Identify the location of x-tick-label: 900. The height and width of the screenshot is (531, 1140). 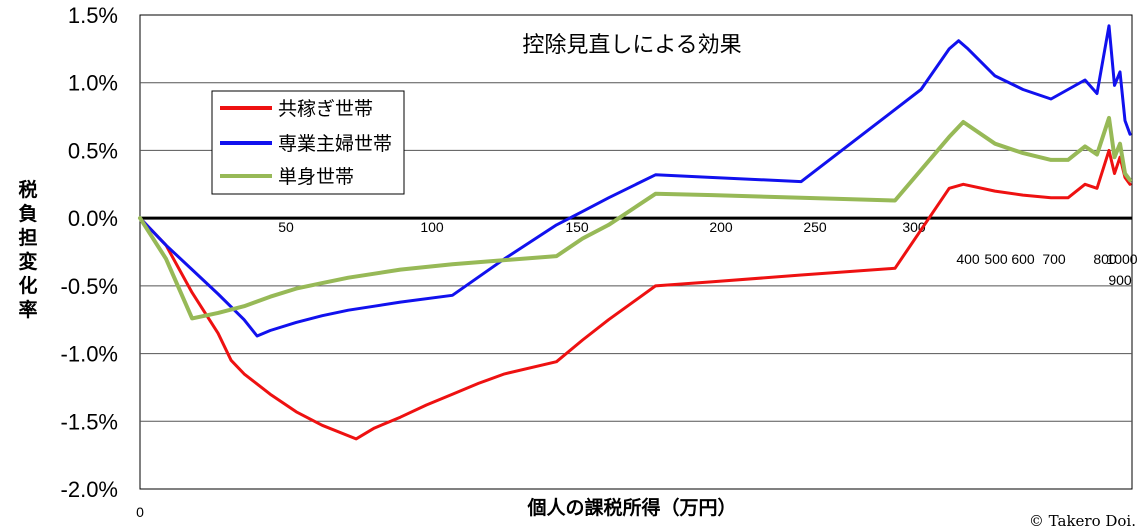
(1120, 280).